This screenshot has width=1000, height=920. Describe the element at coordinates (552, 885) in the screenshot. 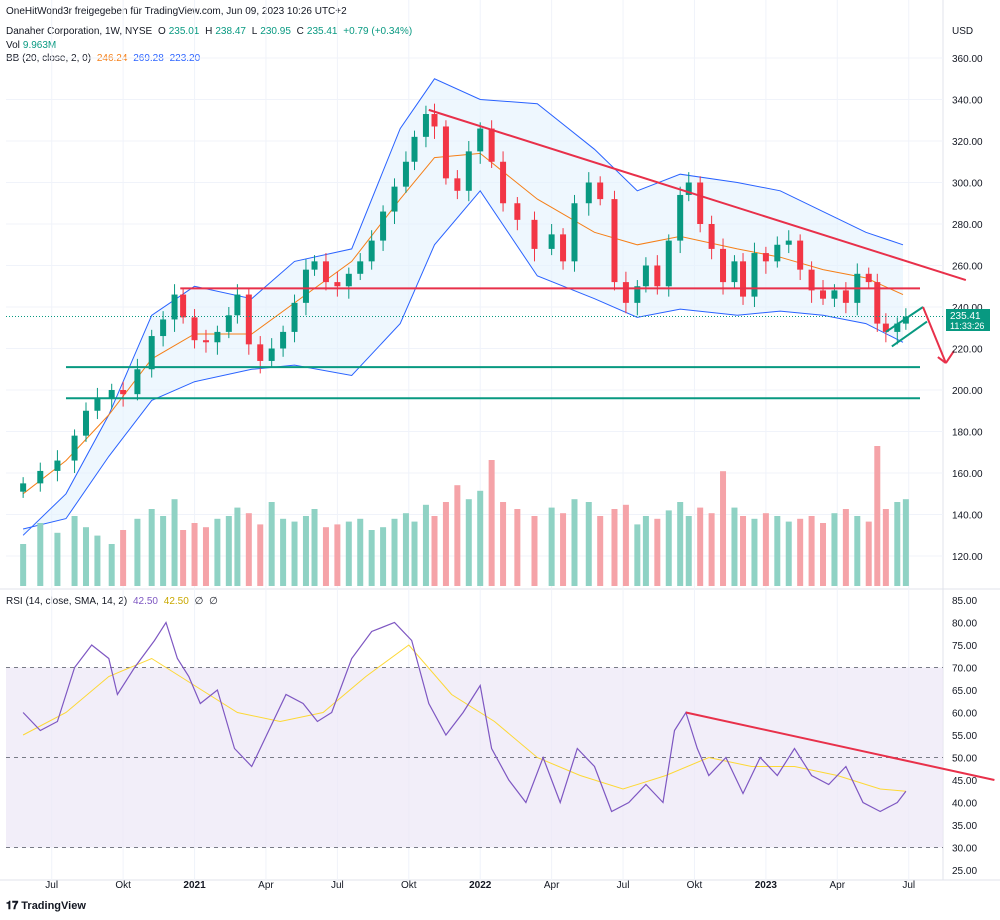

I see `time-tick-label: Apr` at that location.